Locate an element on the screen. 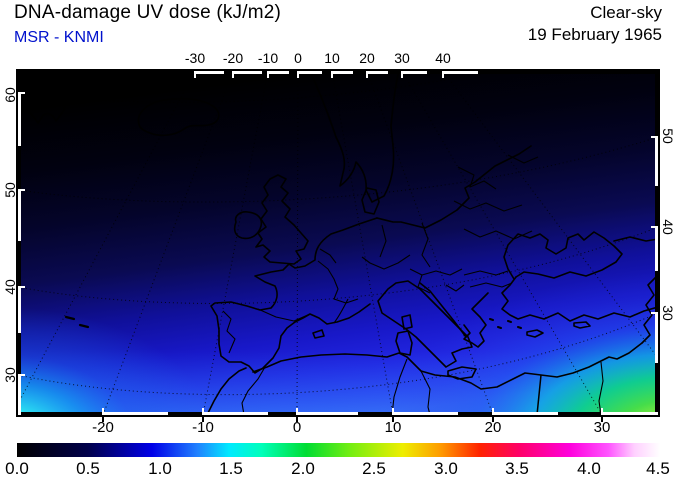 This screenshot has width=678, height=480. coast-anatolia is located at coordinates (580, 299).